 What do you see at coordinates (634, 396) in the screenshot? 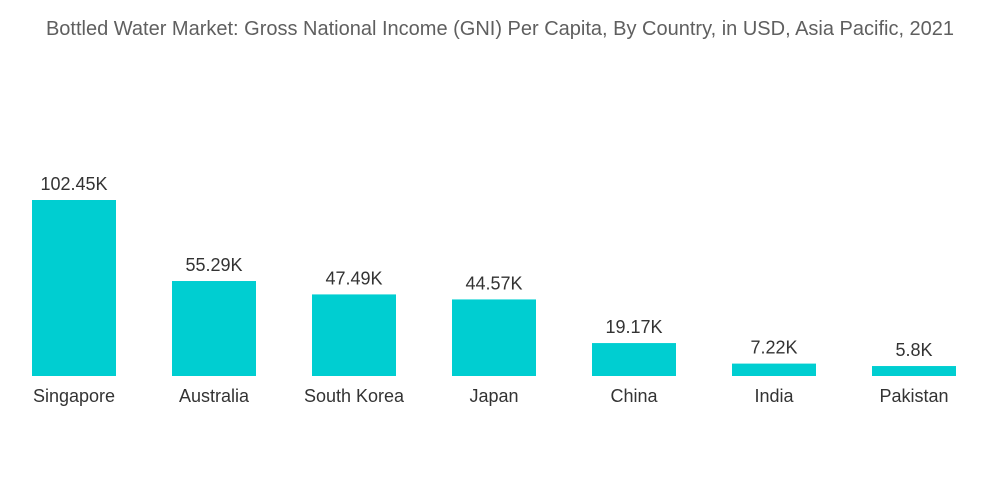
I see `category-label: China` at bounding box center [634, 396].